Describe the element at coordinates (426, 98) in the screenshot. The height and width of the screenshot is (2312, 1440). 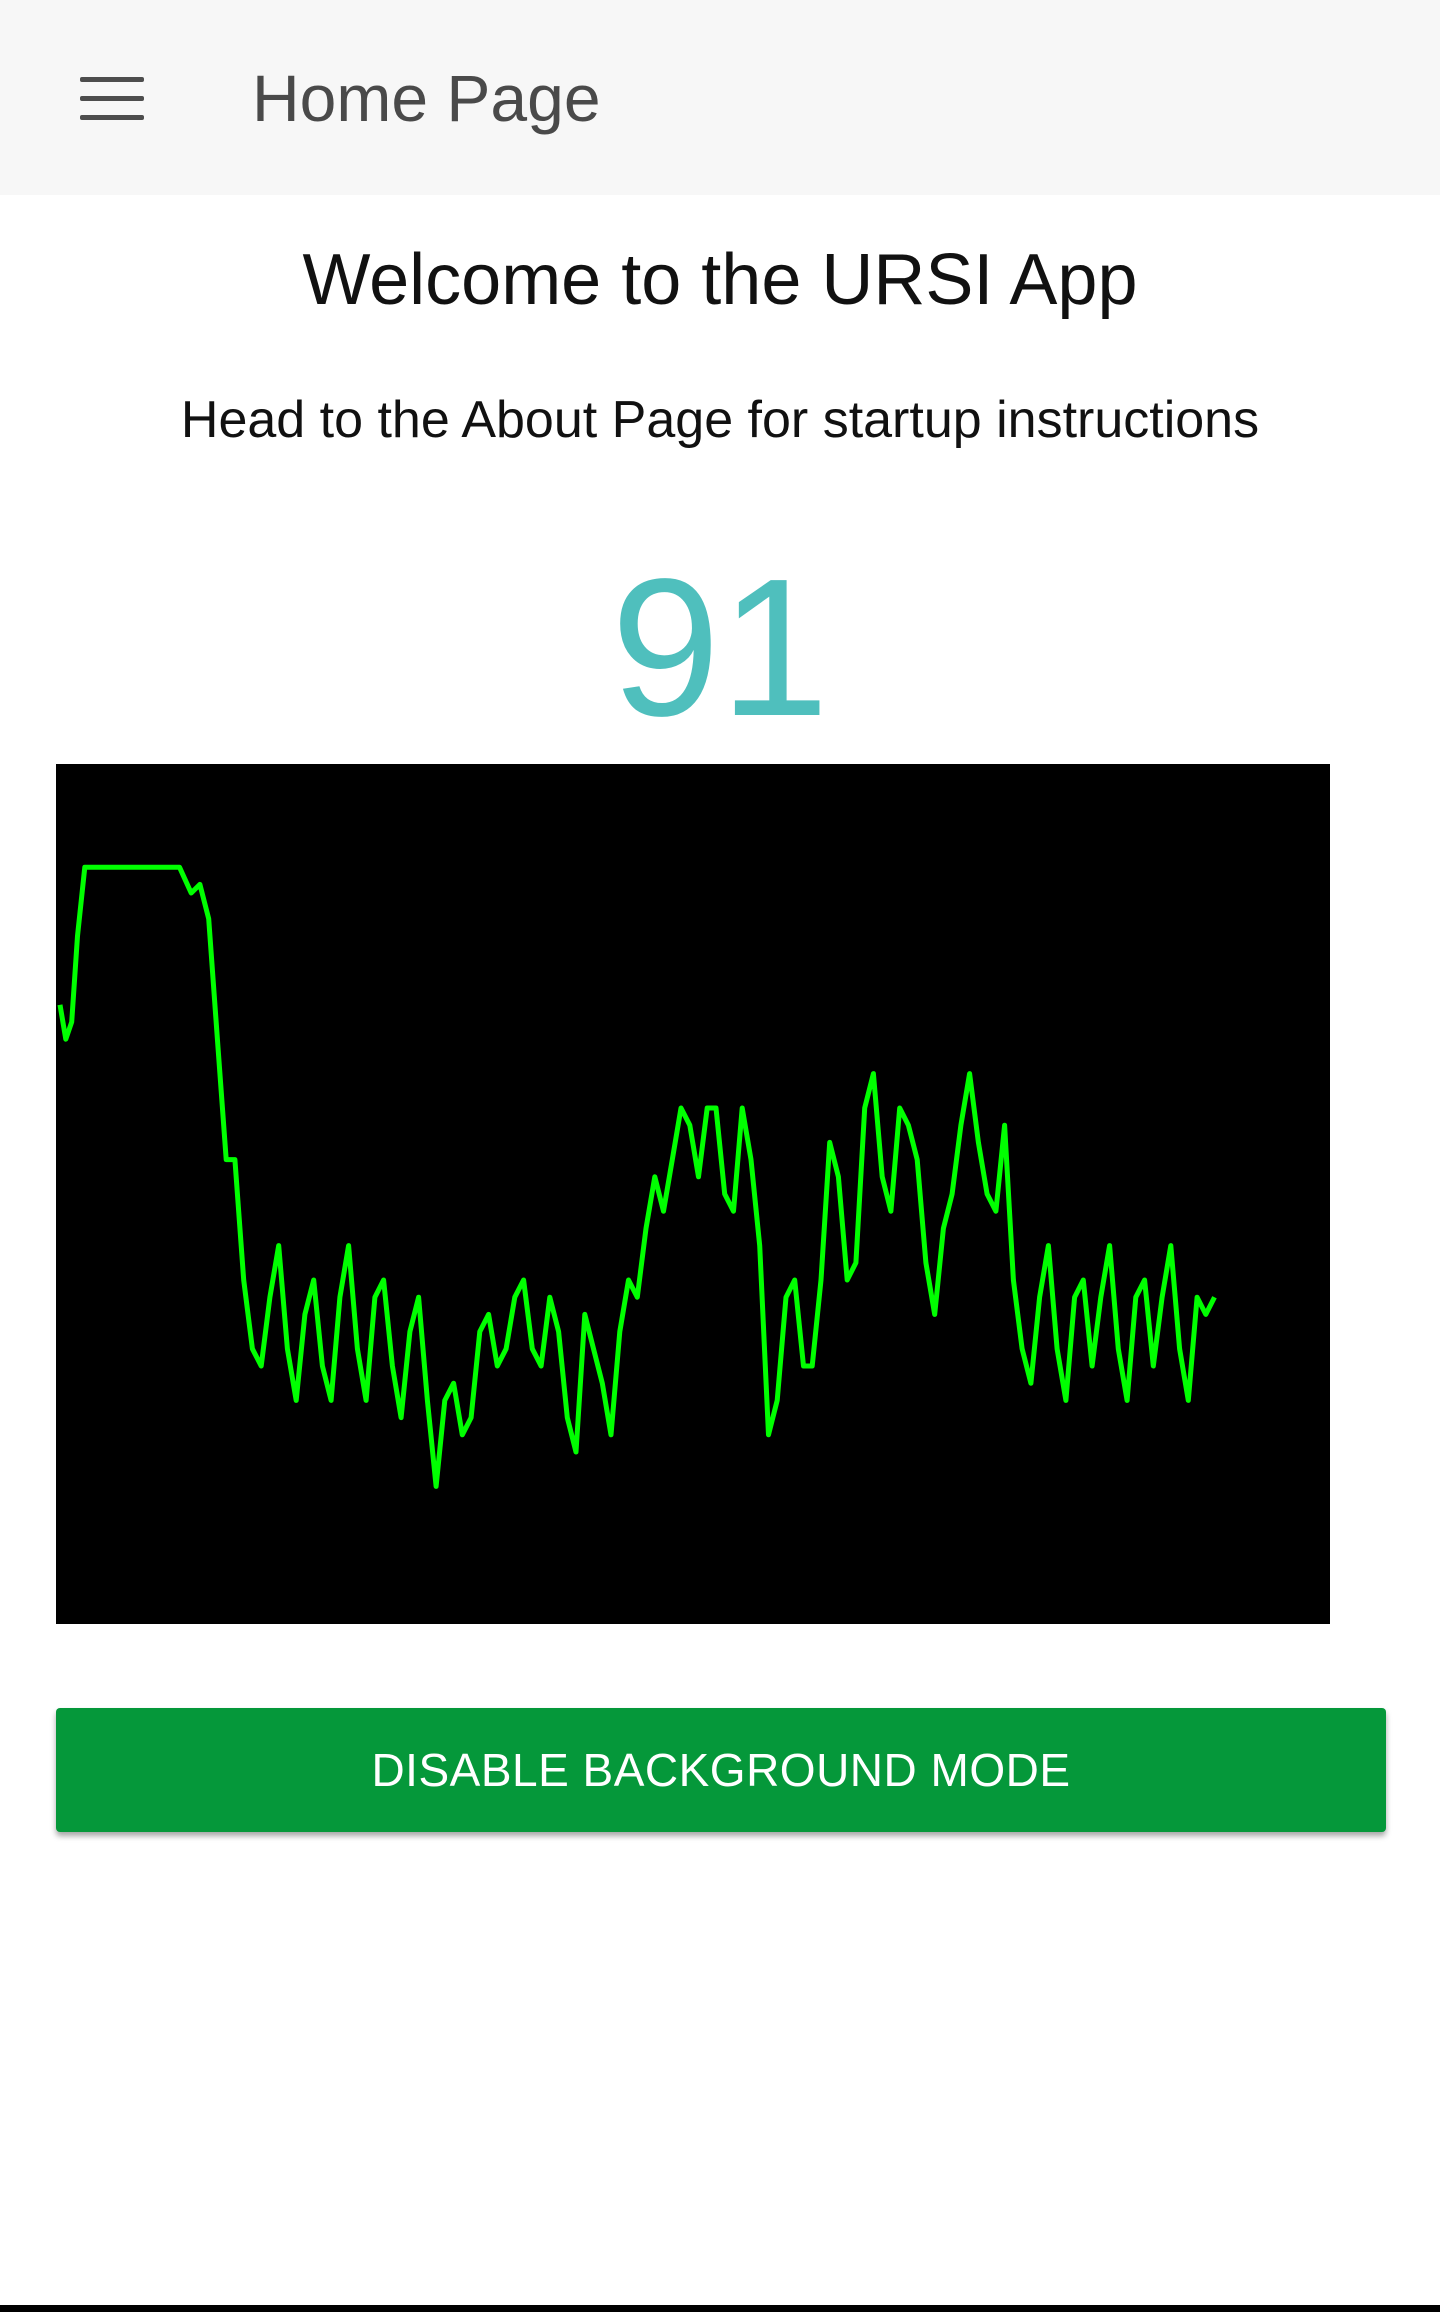
I see `page-title: Home Page` at that location.